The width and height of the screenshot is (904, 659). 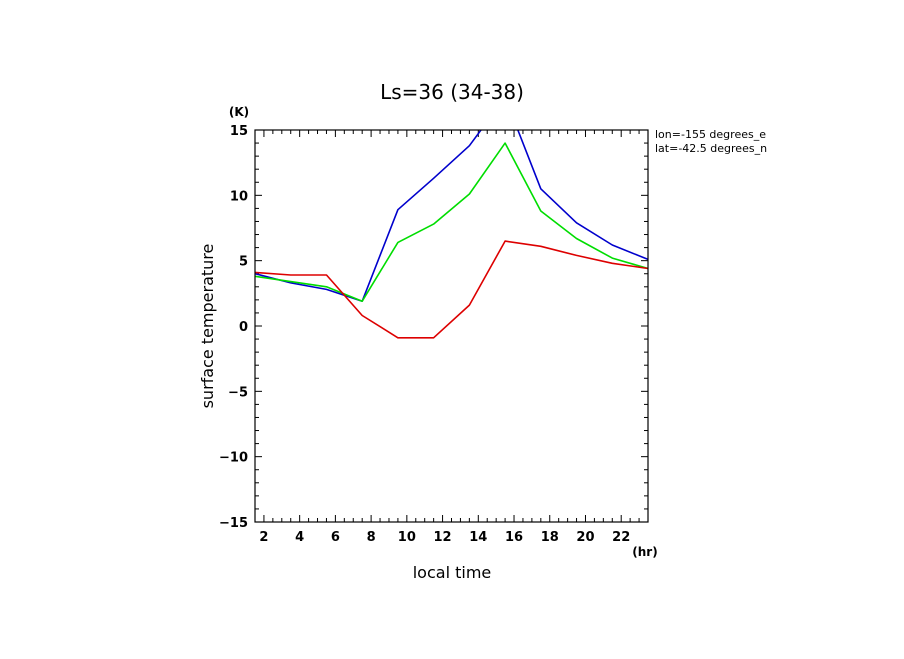 I want to click on x-tick-label: 6, so click(x=335, y=537).